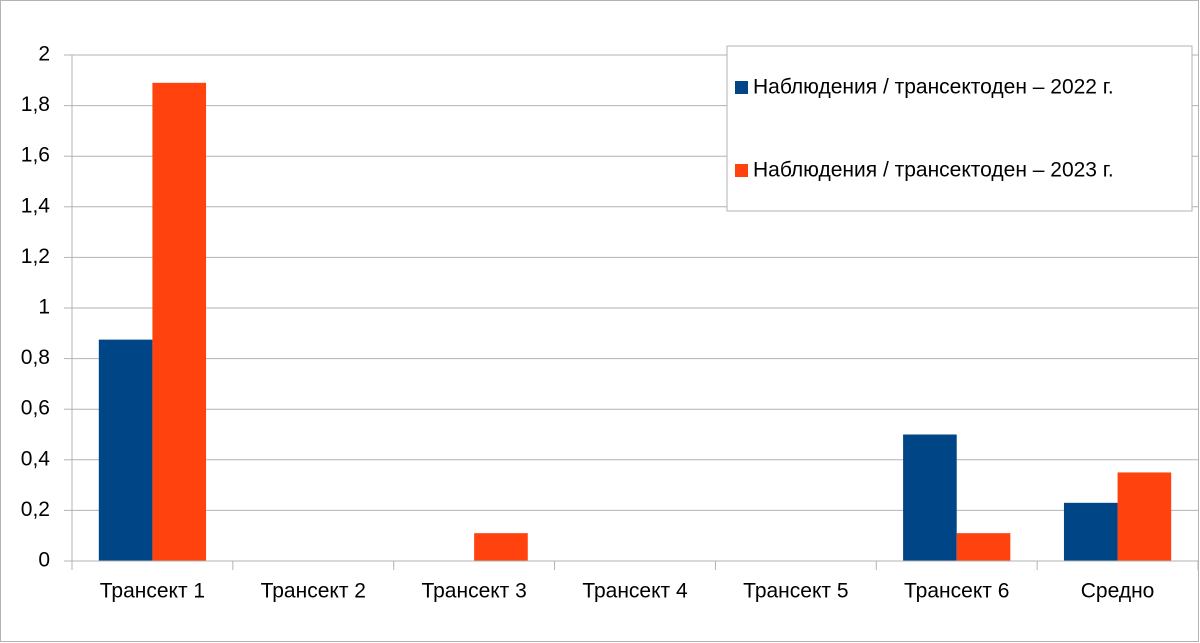 This screenshot has width=1200, height=643. What do you see at coordinates (933, 170) in the screenshot?
I see `legend-label: Наблюдения / трансектоден – 2023 г.` at bounding box center [933, 170].